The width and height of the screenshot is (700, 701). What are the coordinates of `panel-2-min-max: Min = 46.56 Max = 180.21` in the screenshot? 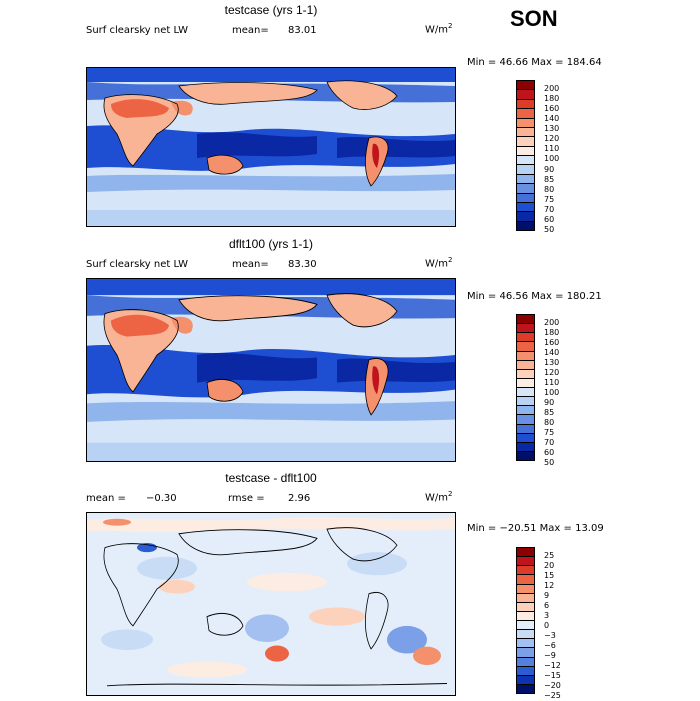 It's located at (534, 296).